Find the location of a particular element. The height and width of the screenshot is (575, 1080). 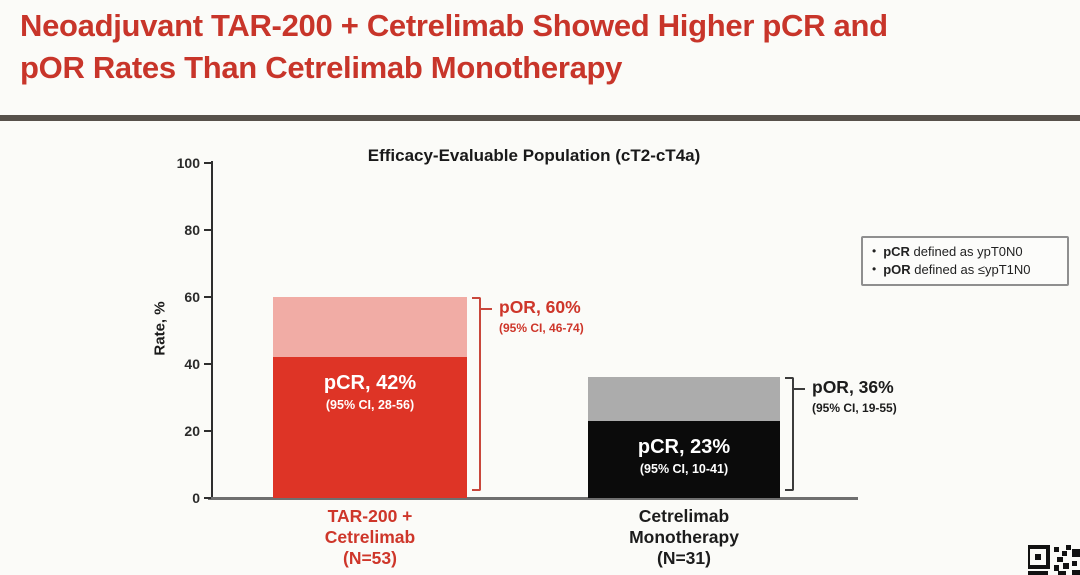

y-tick-label: 20 is located at coordinates (192, 431).